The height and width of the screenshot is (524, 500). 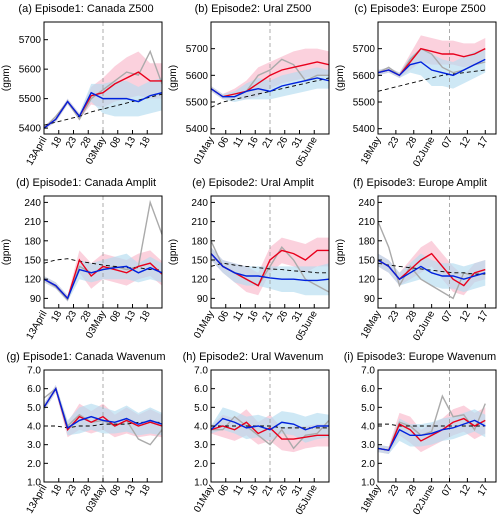 I want to click on panel-title: (d) Episode1: Canada Amplit, so click(x=86, y=183).